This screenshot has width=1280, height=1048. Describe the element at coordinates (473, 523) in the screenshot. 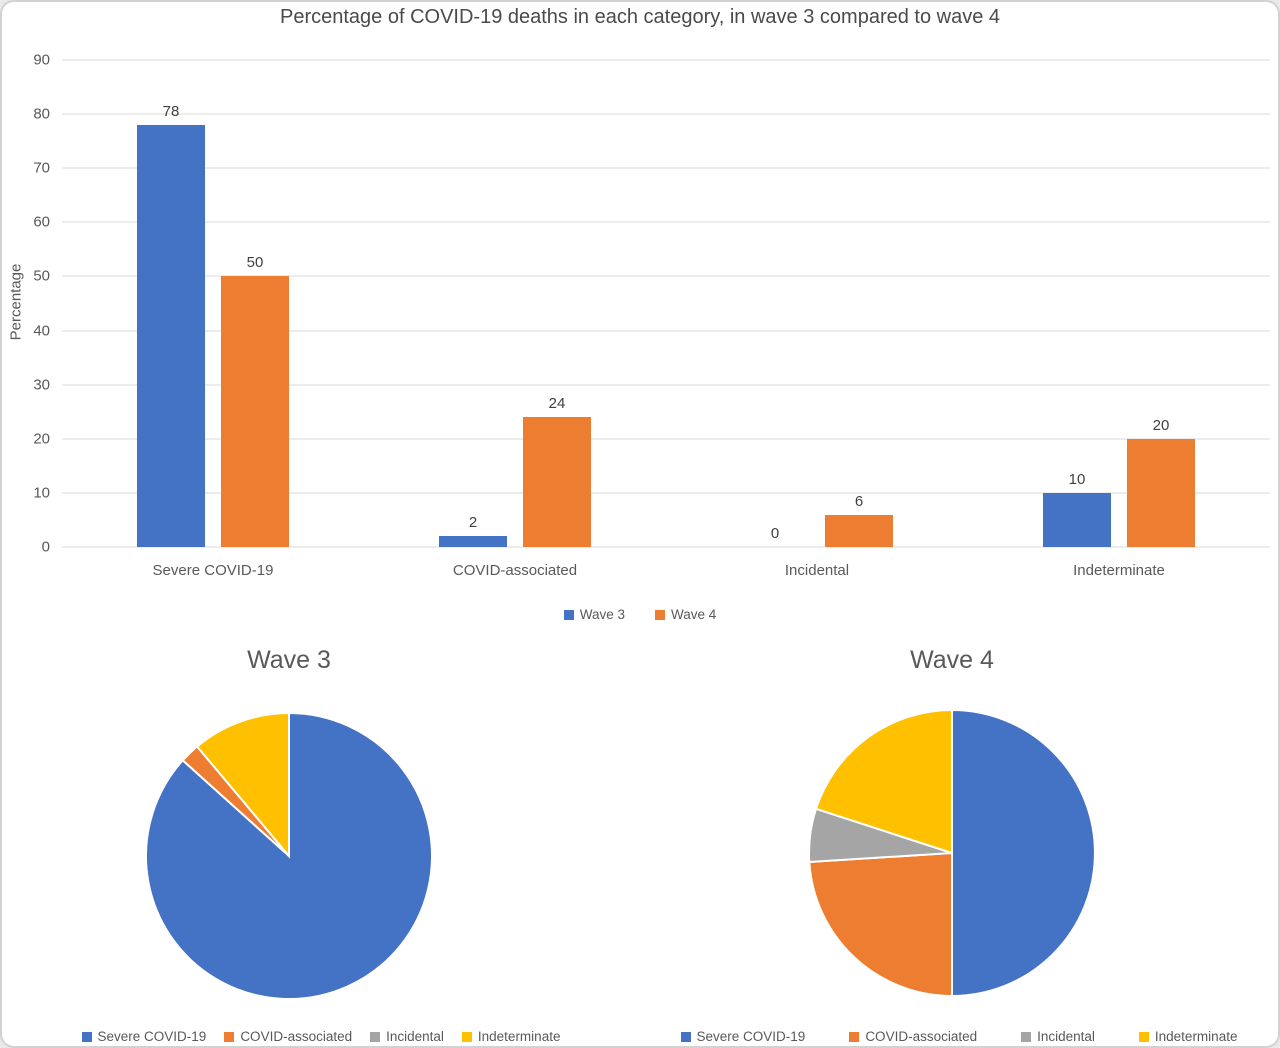

I see `bar-value-label: 2` at that location.